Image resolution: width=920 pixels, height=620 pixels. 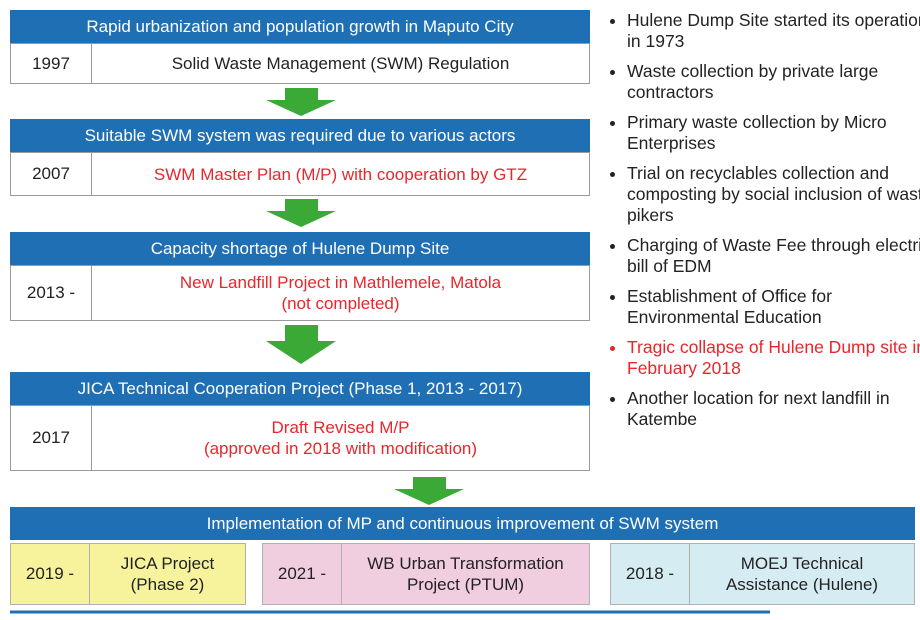 What do you see at coordinates (302, 574) in the screenshot?
I see `year: 2021 -` at bounding box center [302, 574].